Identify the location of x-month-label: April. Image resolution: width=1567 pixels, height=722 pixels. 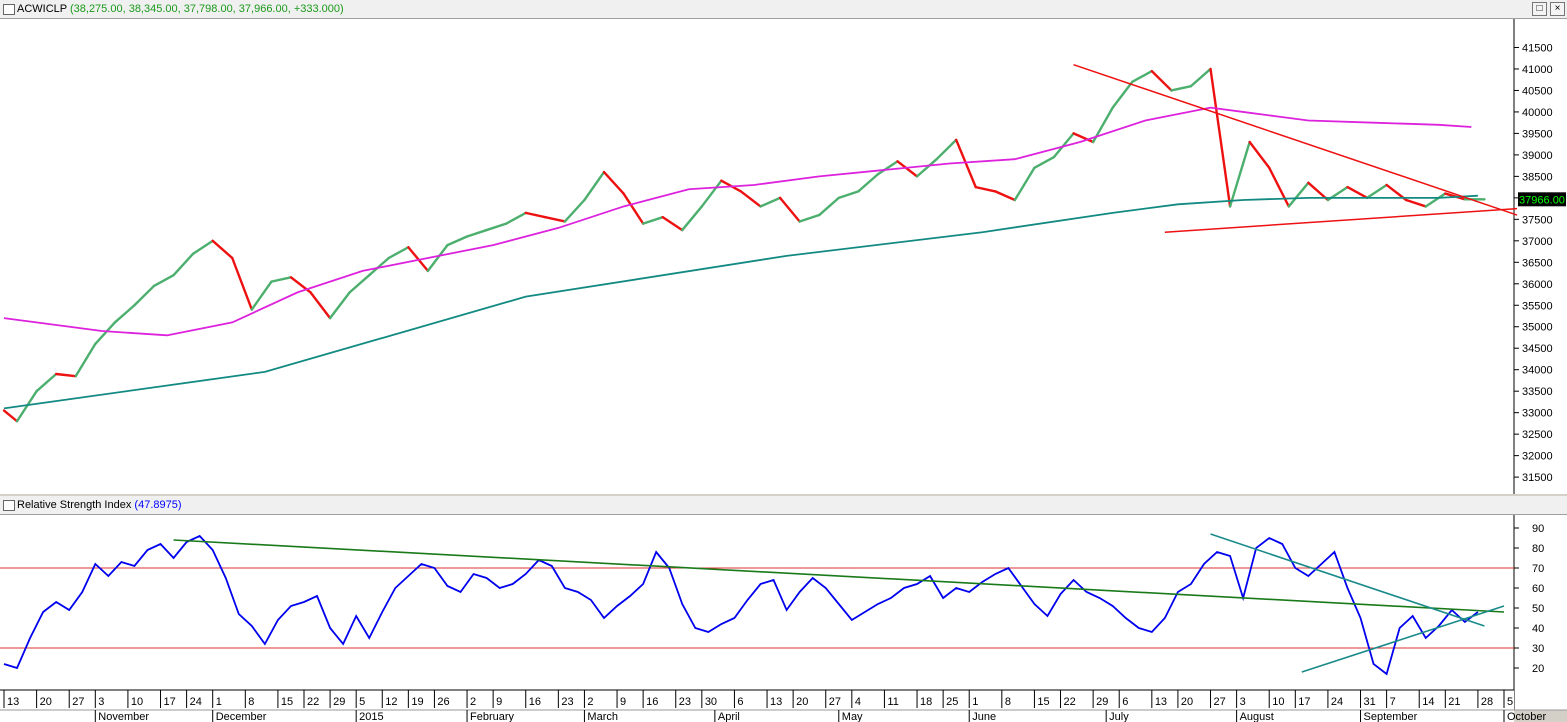
(729, 716).